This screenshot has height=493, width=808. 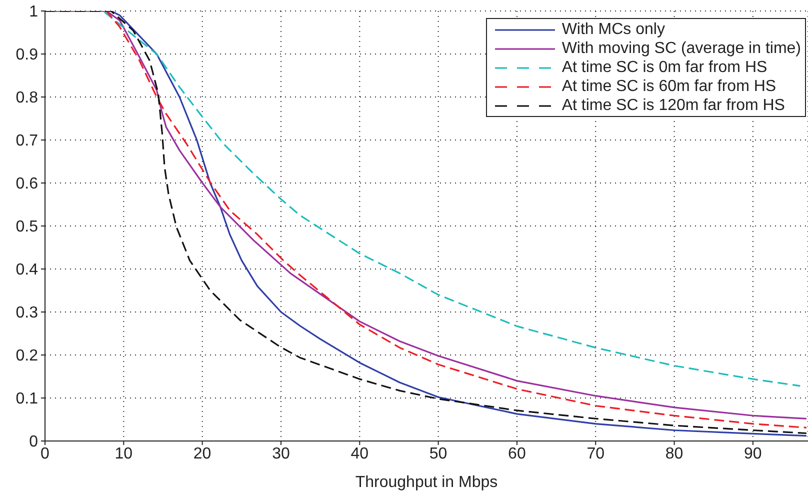 What do you see at coordinates (123, 453) in the screenshot?
I see `x-tick-label: 10` at bounding box center [123, 453].